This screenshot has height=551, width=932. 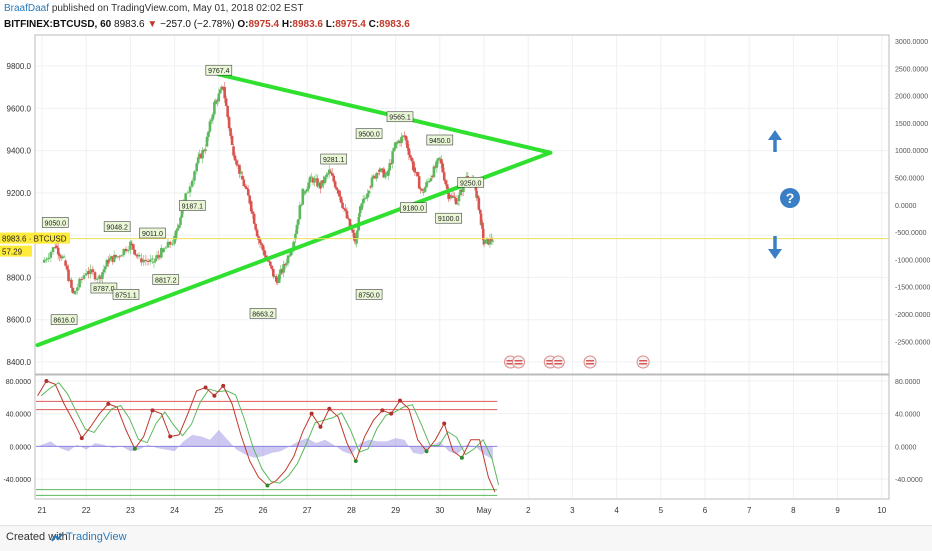 What do you see at coordinates (19, 277) in the screenshot?
I see `y-left-tick: 8800.0` at bounding box center [19, 277].